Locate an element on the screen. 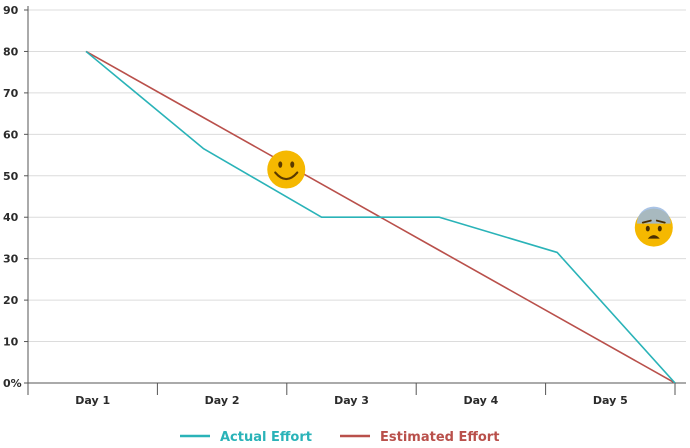 The height and width of the screenshot is (448, 690). legend-label: Estimated Effort is located at coordinates (439, 437).